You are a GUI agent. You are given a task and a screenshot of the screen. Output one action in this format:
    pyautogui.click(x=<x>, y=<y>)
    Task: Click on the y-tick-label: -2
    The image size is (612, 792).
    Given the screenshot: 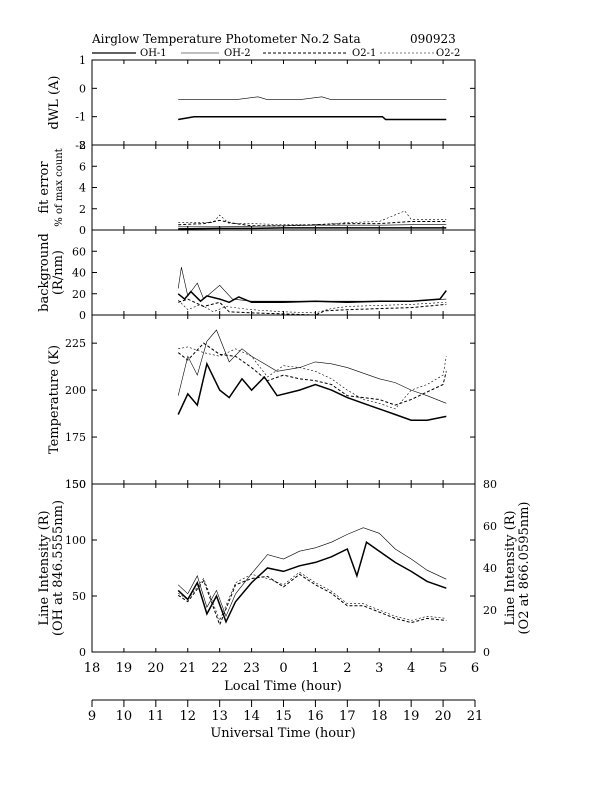 What is the action you would take?
    pyautogui.click(x=80, y=145)
    